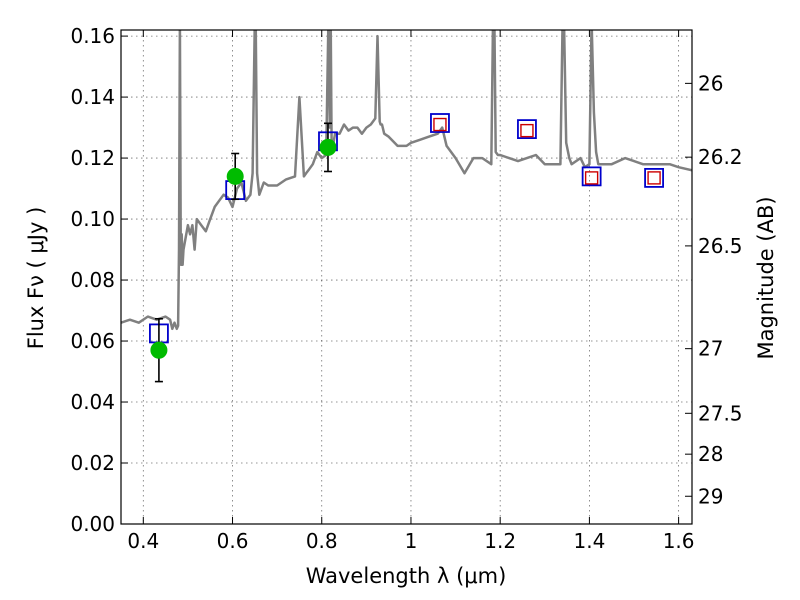  What do you see at coordinates (233, 541) in the screenshot?
I see `x-tick-label: 0.6` at bounding box center [233, 541].